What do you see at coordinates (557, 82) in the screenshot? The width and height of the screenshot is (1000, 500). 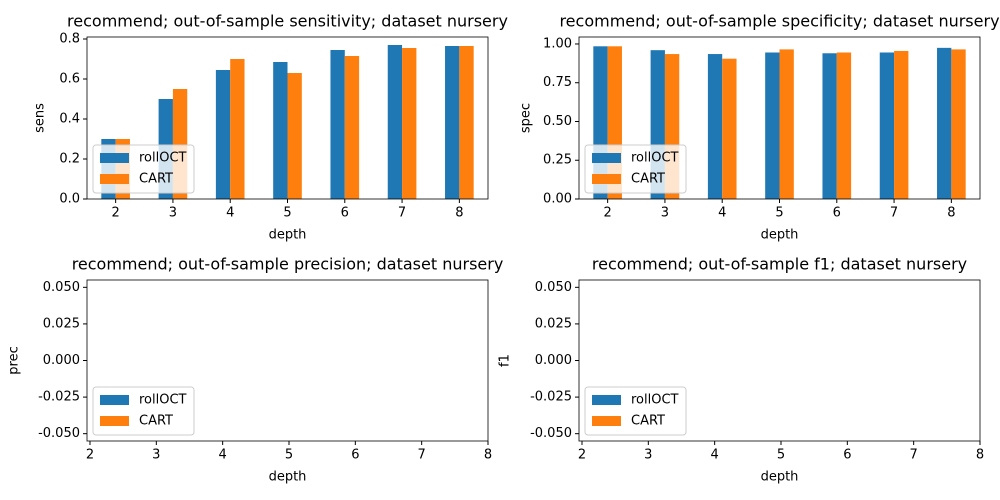 I see `y-tick-label: 0.75` at bounding box center [557, 82].